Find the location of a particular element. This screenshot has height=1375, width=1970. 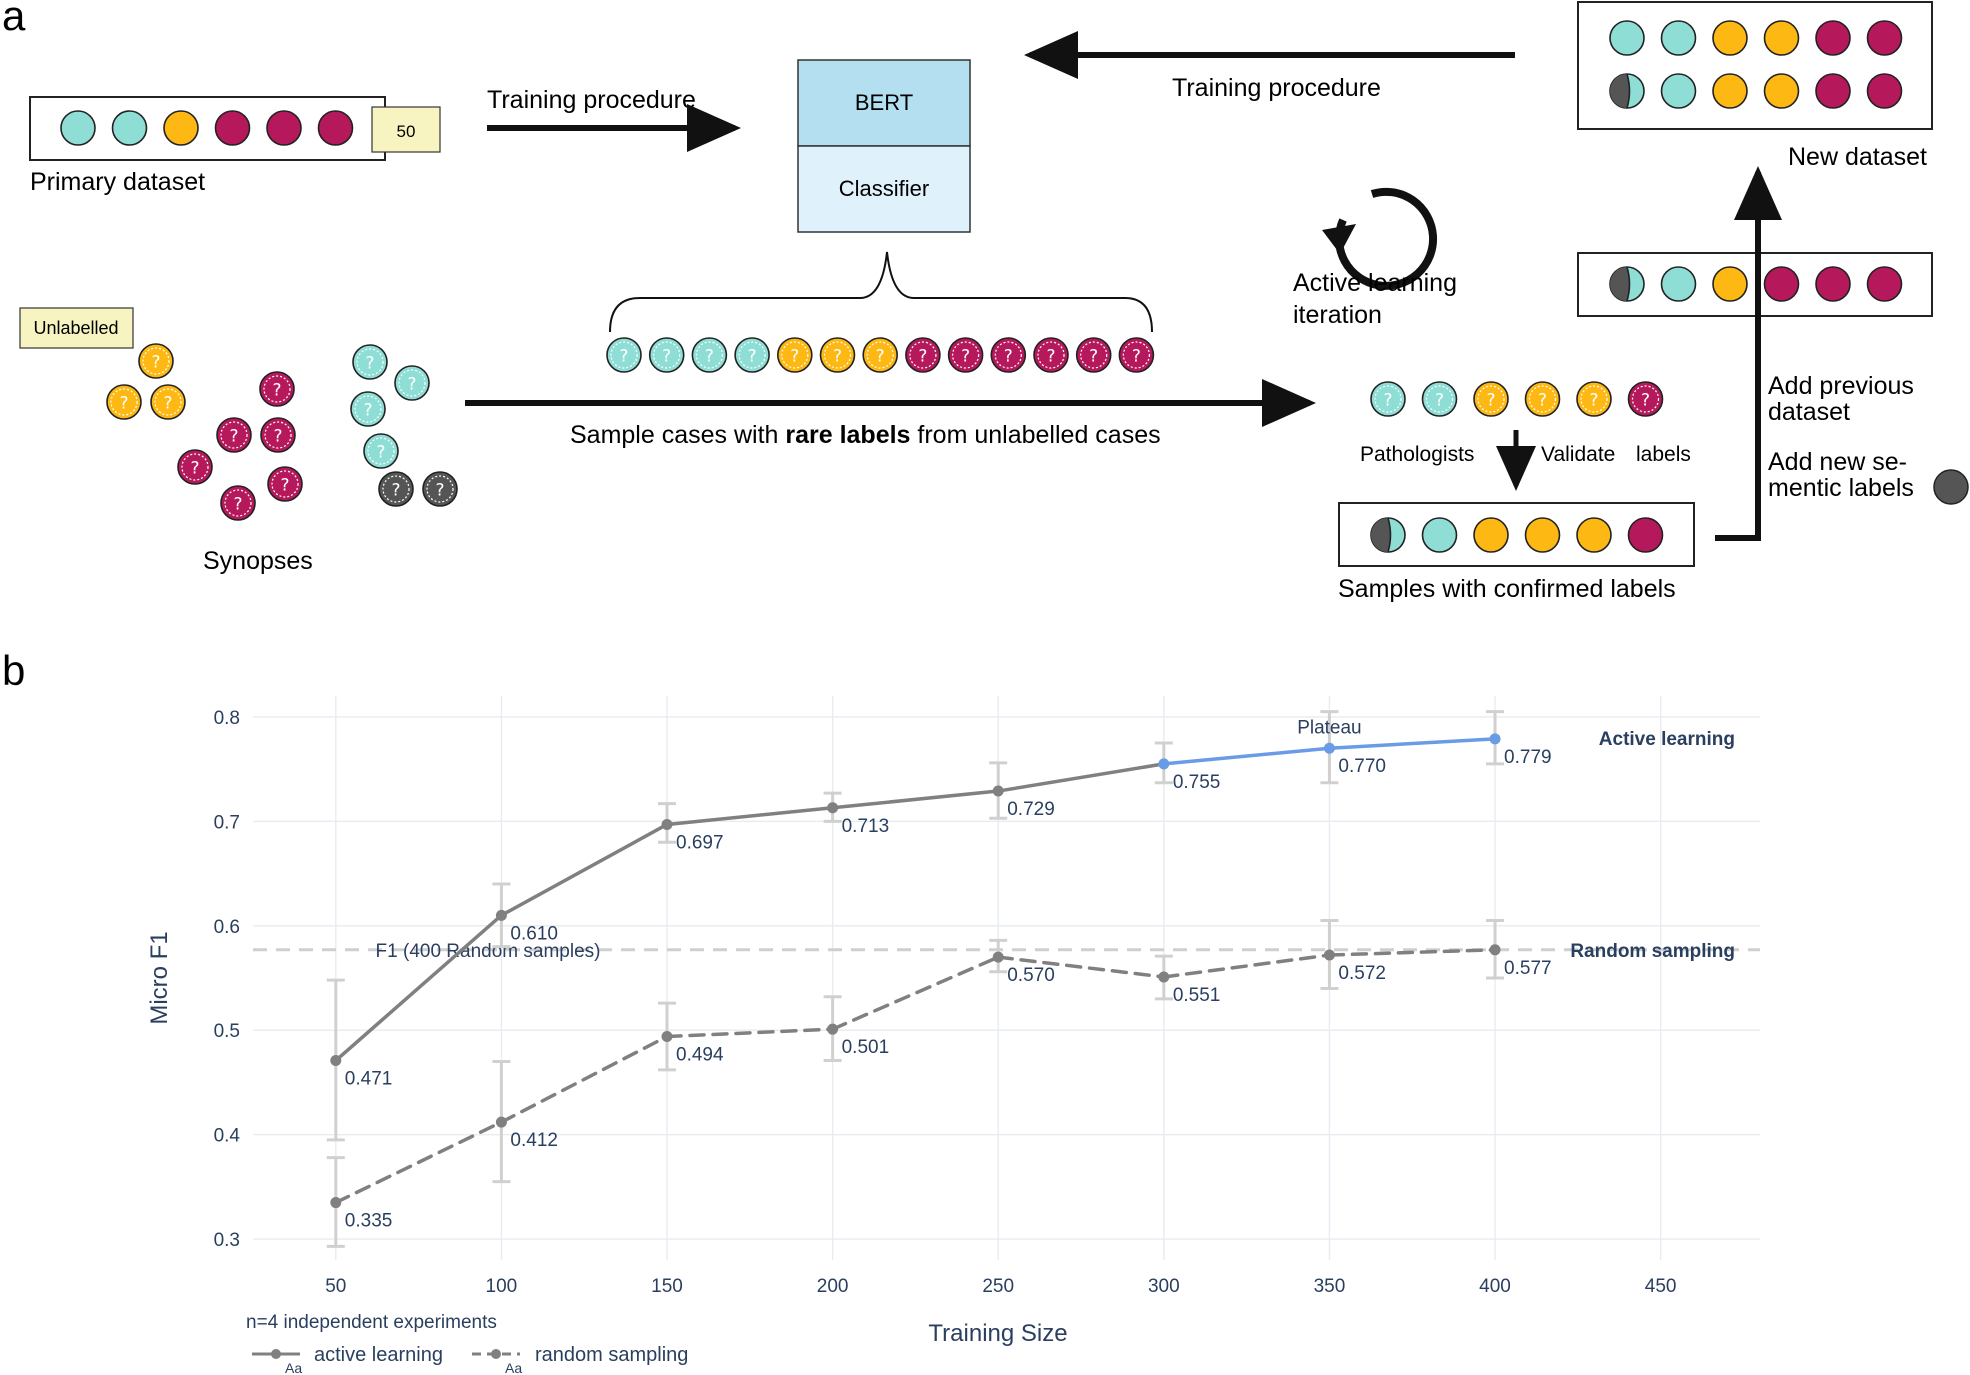

sampled-cases-row: ????????????? is located at coordinates (880, 355).